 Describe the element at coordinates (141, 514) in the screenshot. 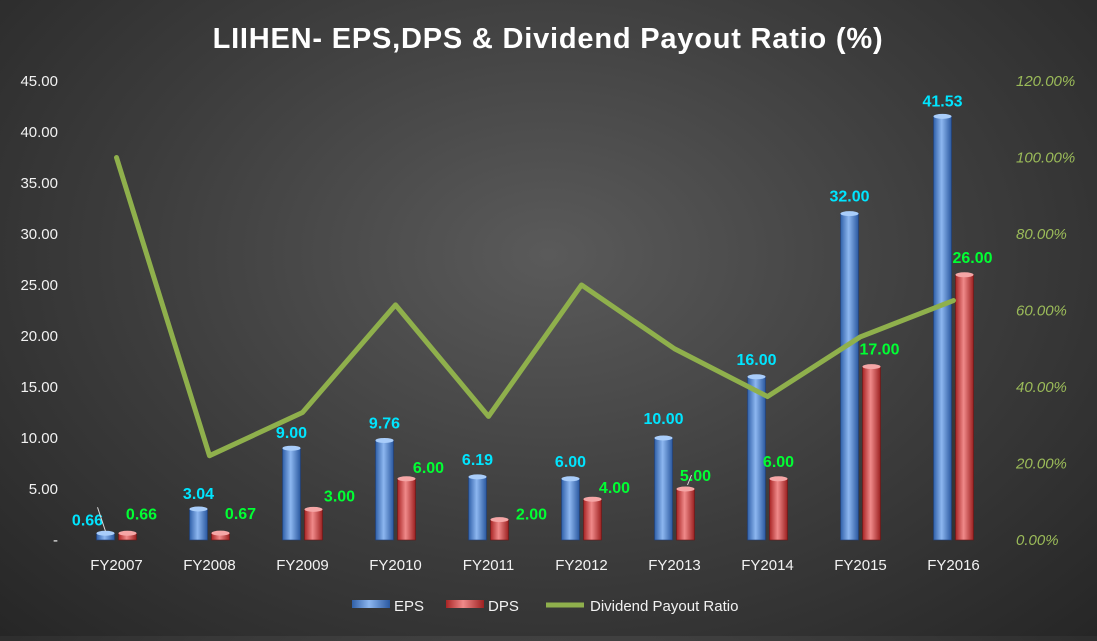

I see `dps-data-label: 0.66` at that location.